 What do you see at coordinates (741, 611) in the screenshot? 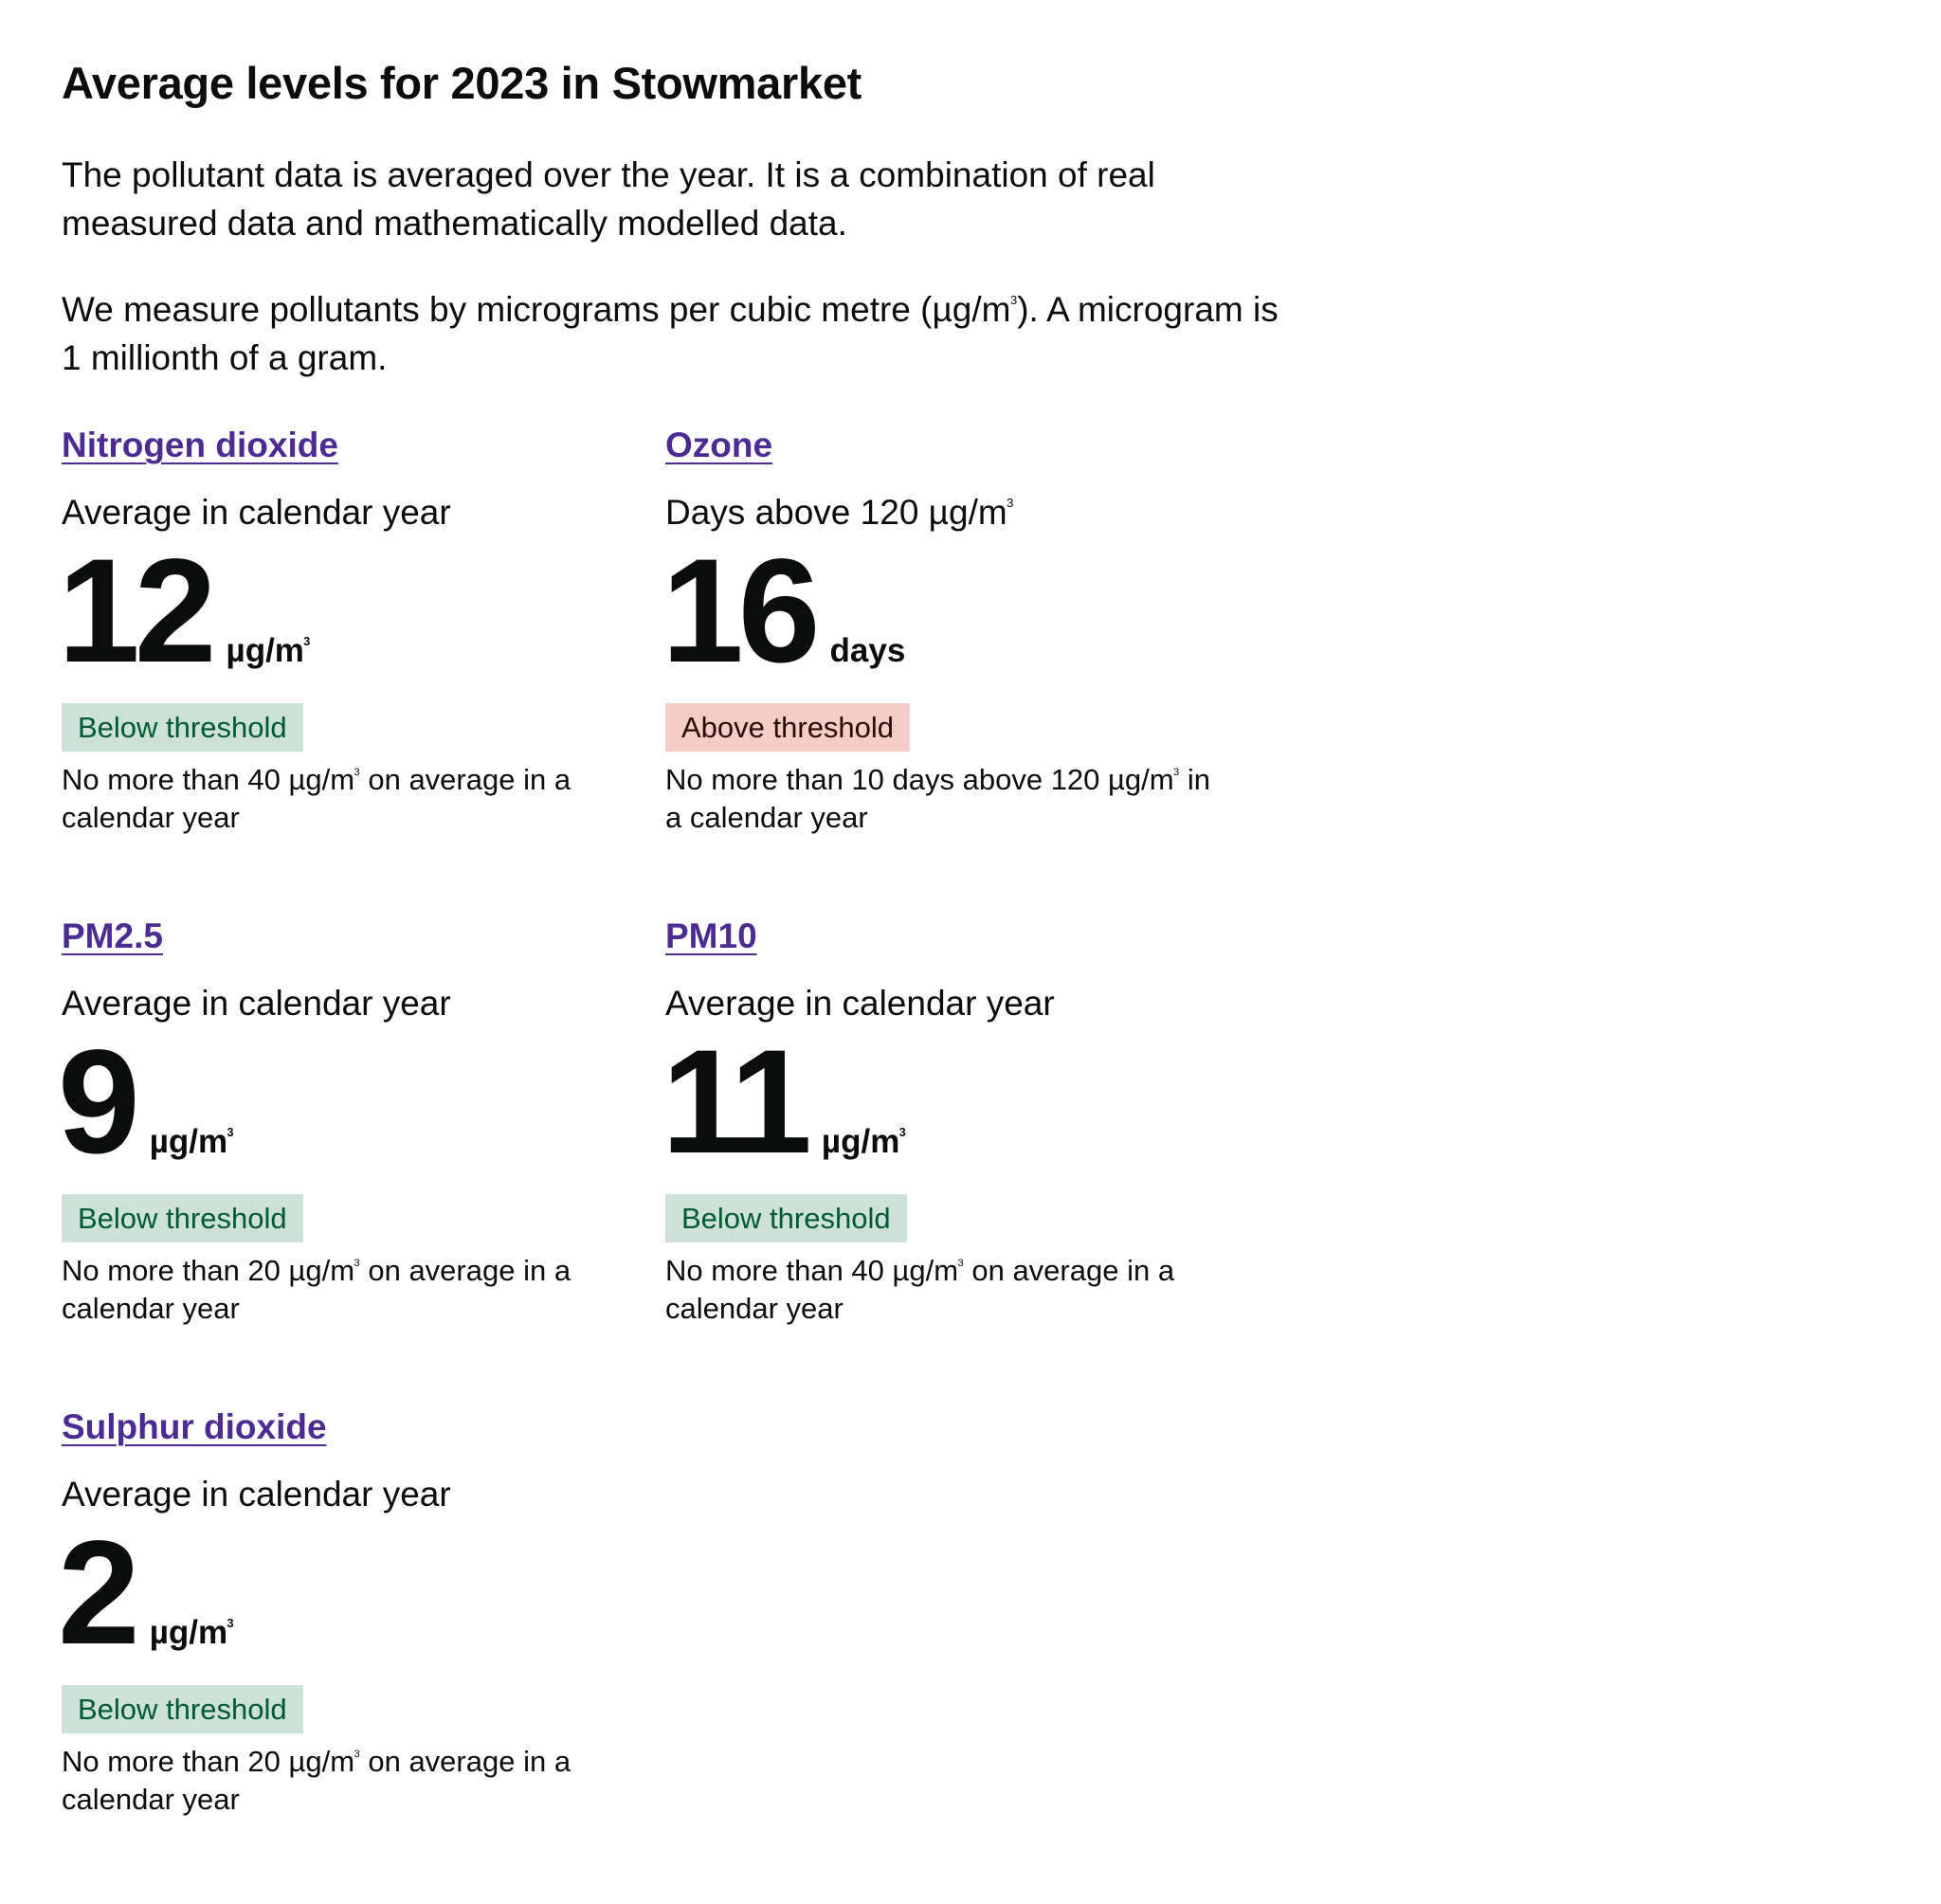
I see `pollutant-value: 16` at bounding box center [741, 611].